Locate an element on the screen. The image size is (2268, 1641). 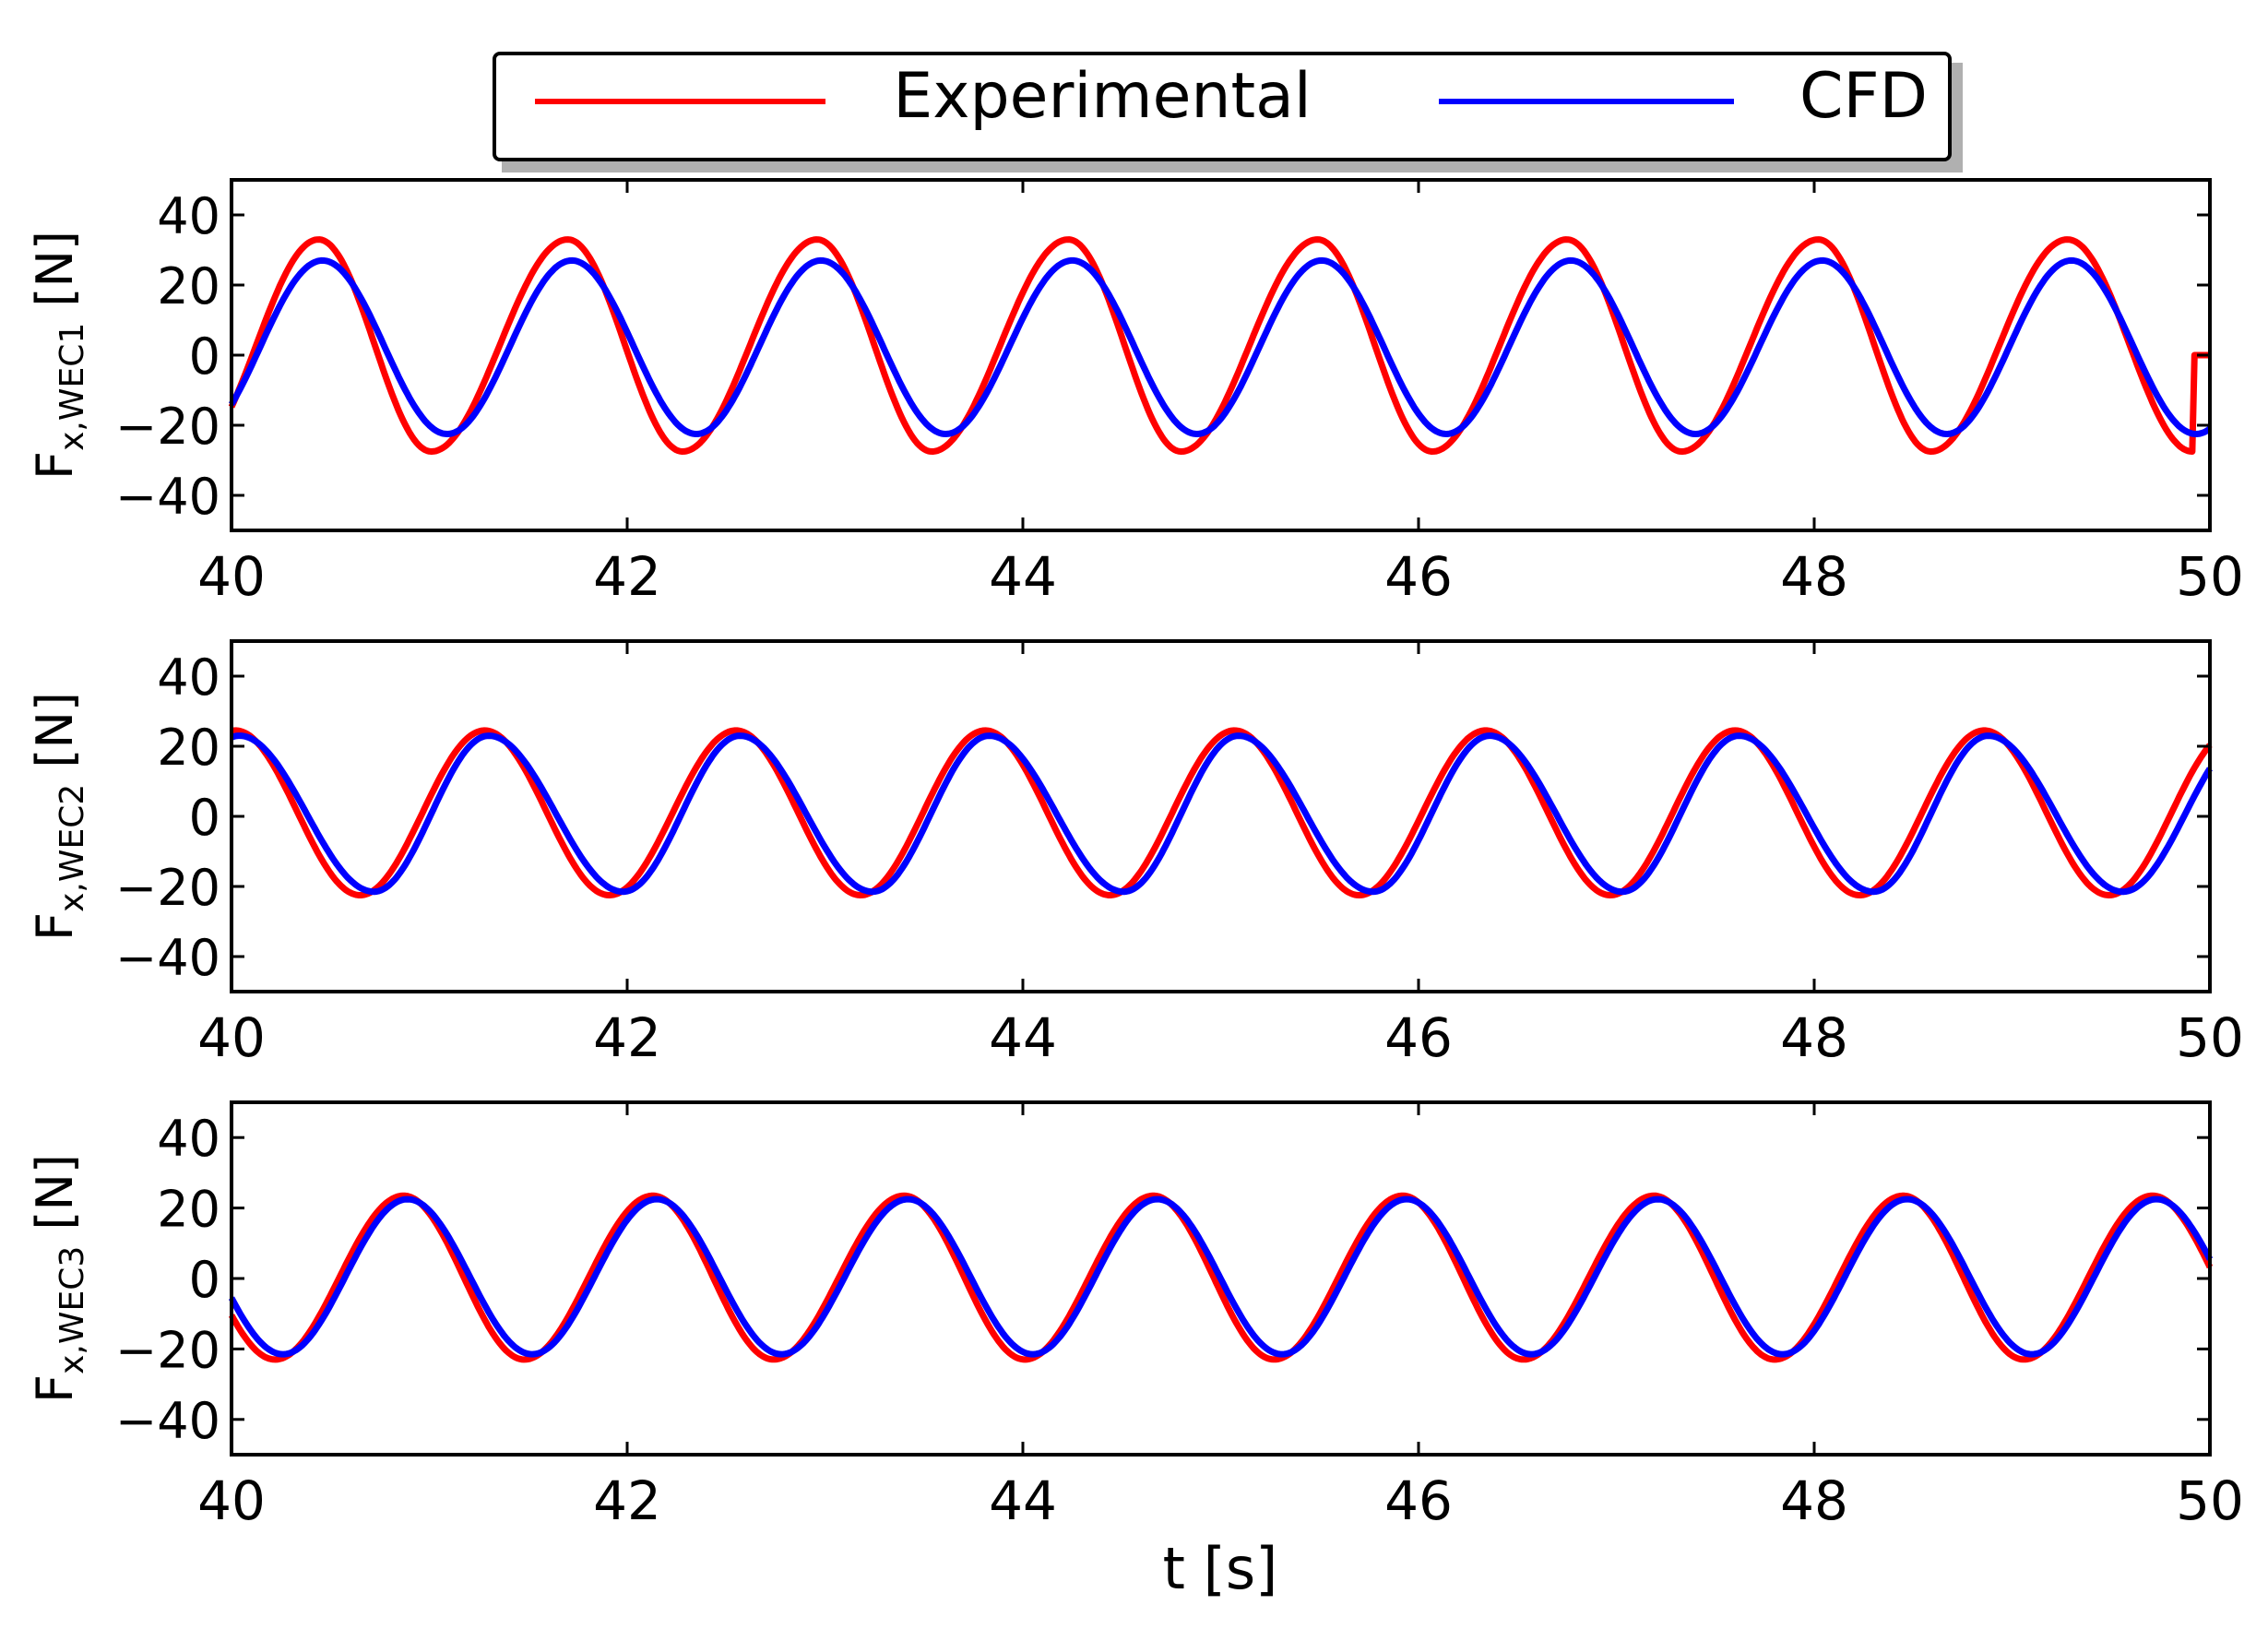
legend-box is located at coordinates (1222, 107).